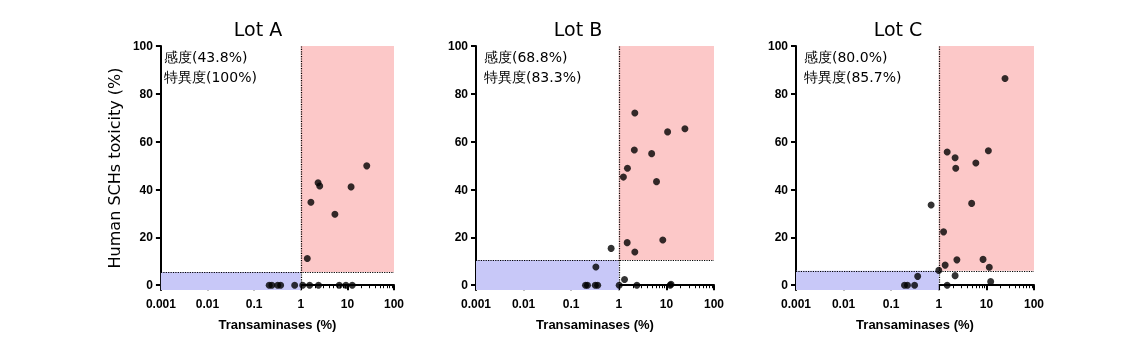 The width and height of the screenshot is (1131, 360). What do you see at coordinates (578, 28) in the screenshot?
I see `chart-title: Lot B` at bounding box center [578, 28].